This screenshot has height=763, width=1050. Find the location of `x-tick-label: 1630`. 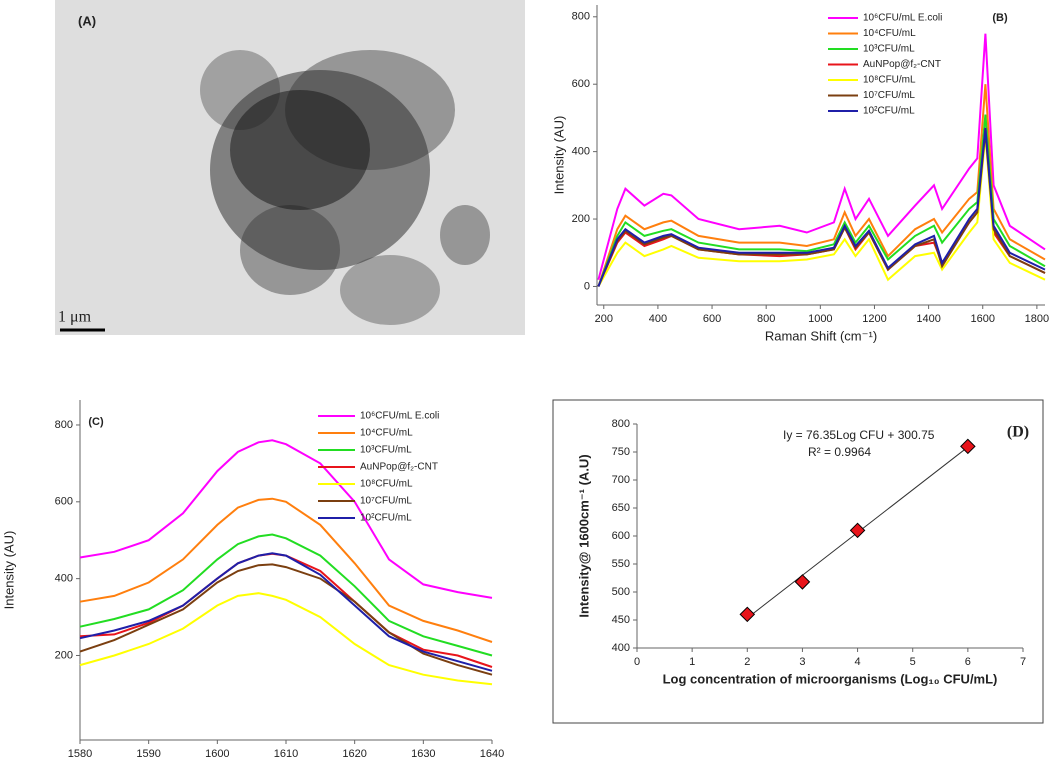

x-tick-label: 1630 is located at coordinates (423, 754).